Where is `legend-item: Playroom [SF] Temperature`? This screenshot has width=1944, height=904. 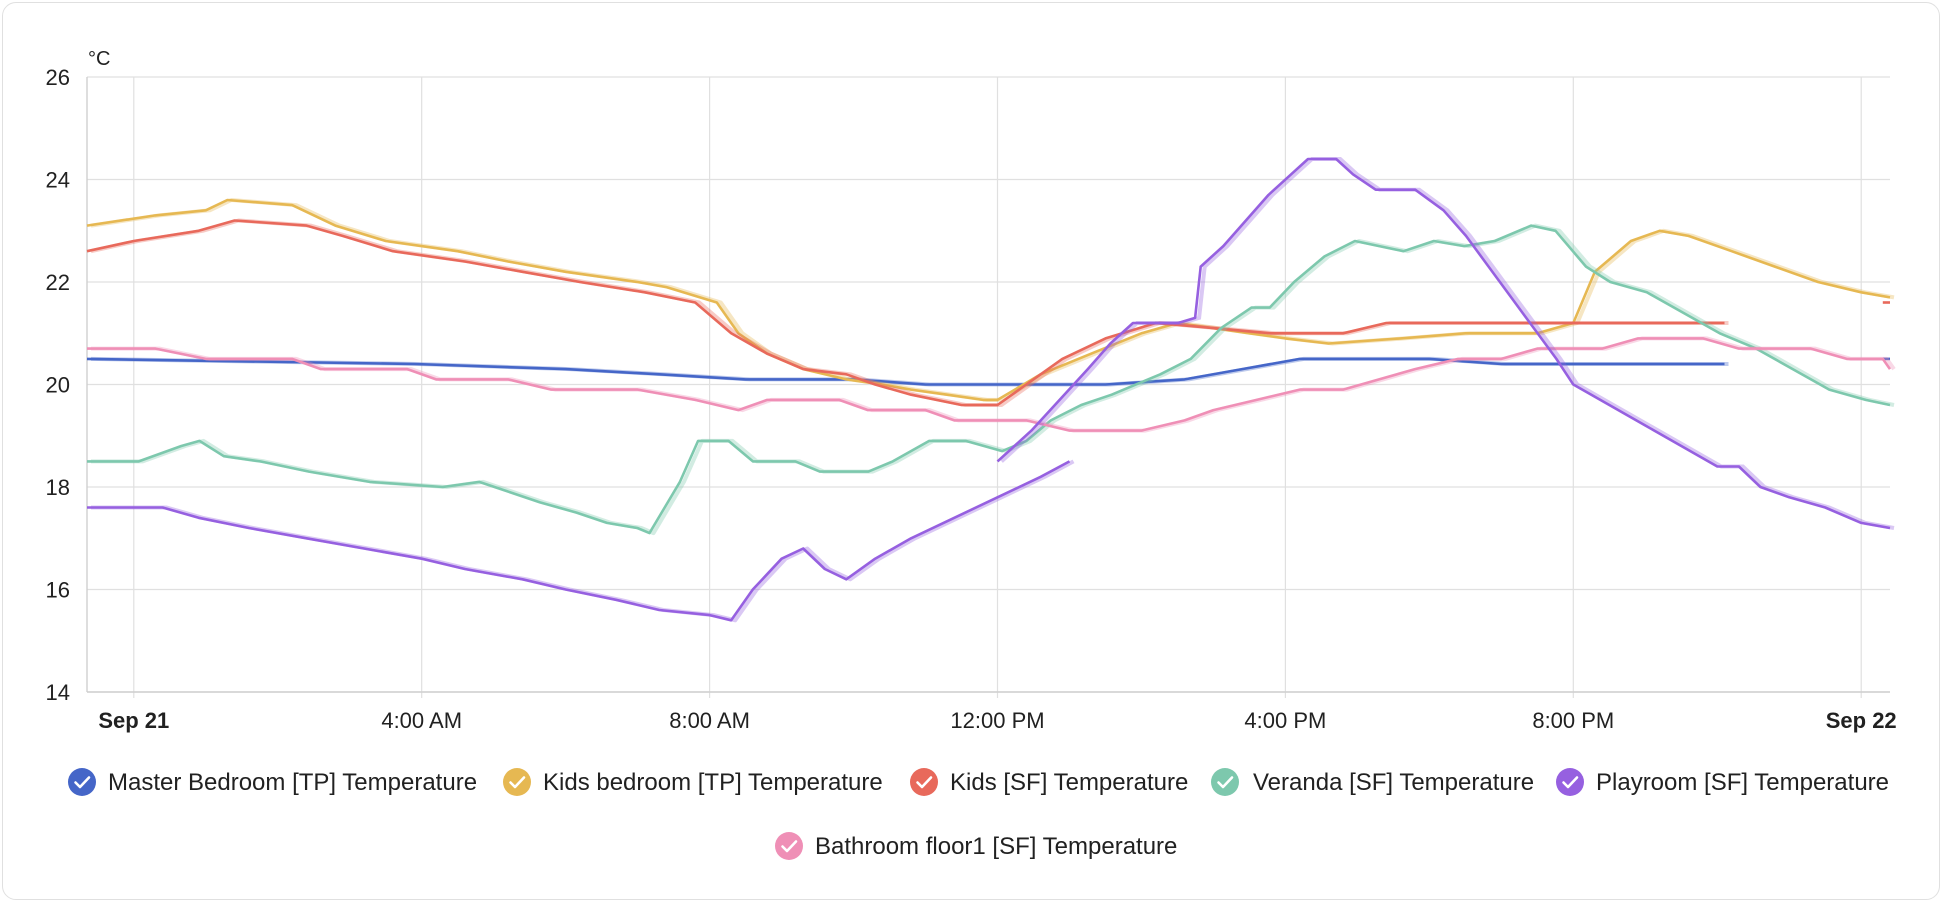 legend-item: Playroom [SF] Temperature is located at coordinates (1722, 782).